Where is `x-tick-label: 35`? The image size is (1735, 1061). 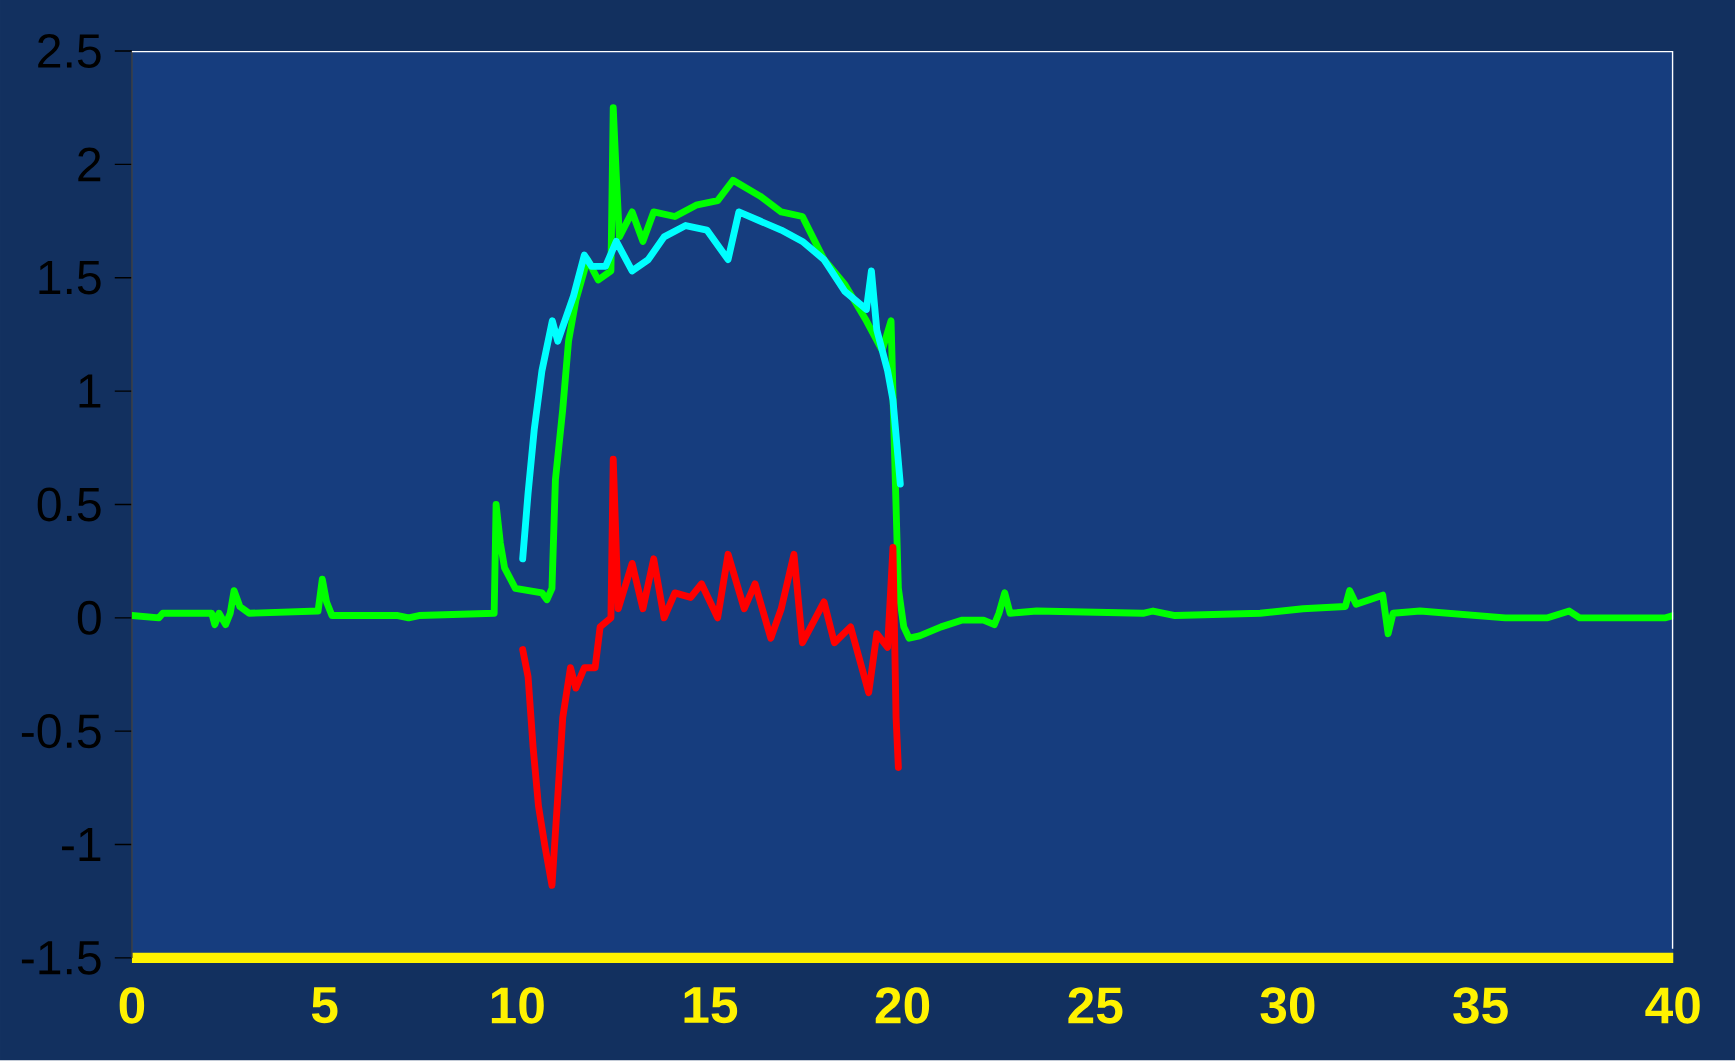 x-tick-label: 35 is located at coordinates (1480, 1006).